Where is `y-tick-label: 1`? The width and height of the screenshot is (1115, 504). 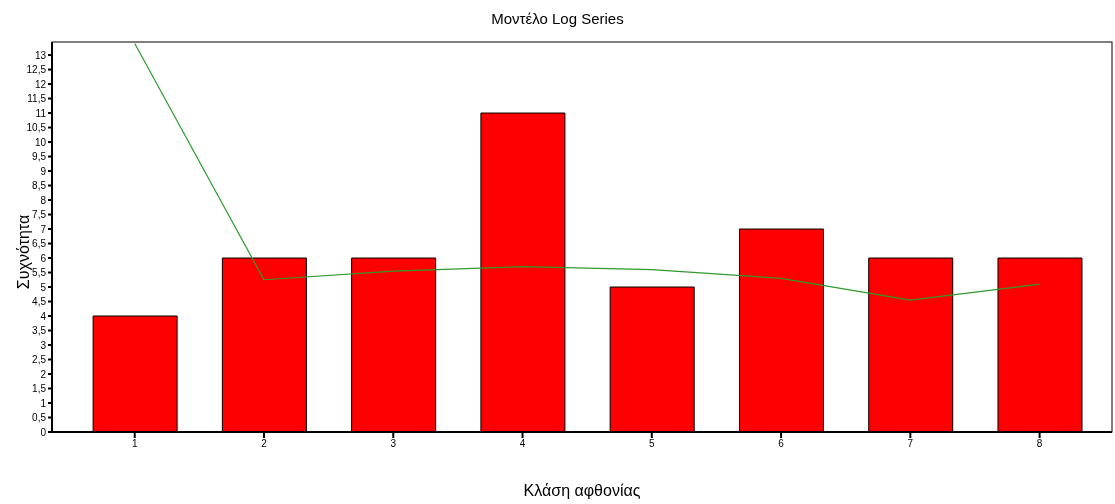 y-tick-label: 1 is located at coordinates (43, 403).